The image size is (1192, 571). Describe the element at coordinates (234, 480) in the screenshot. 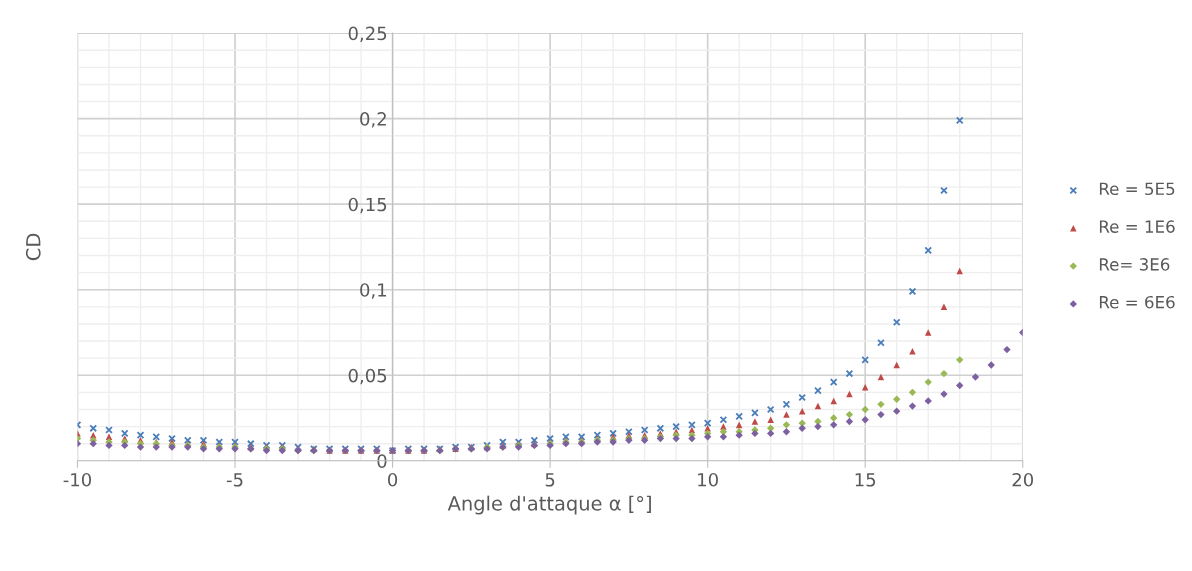

I see `x-tick-label: -5` at that location.